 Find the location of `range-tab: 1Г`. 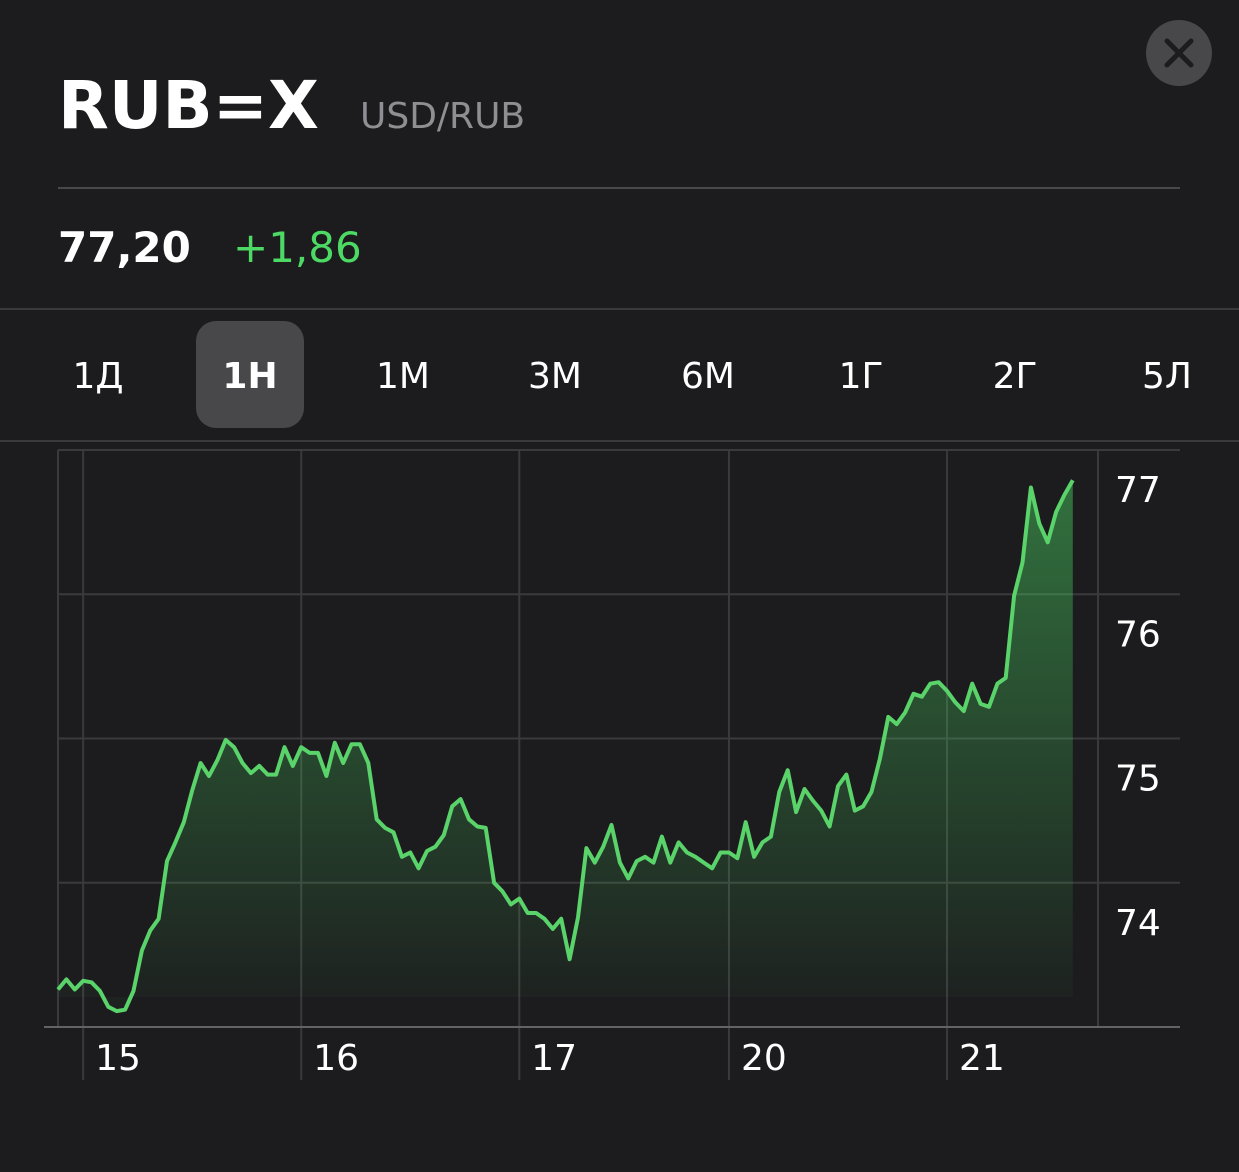

range-tab: 1Г is located at coordinates (861, 376).